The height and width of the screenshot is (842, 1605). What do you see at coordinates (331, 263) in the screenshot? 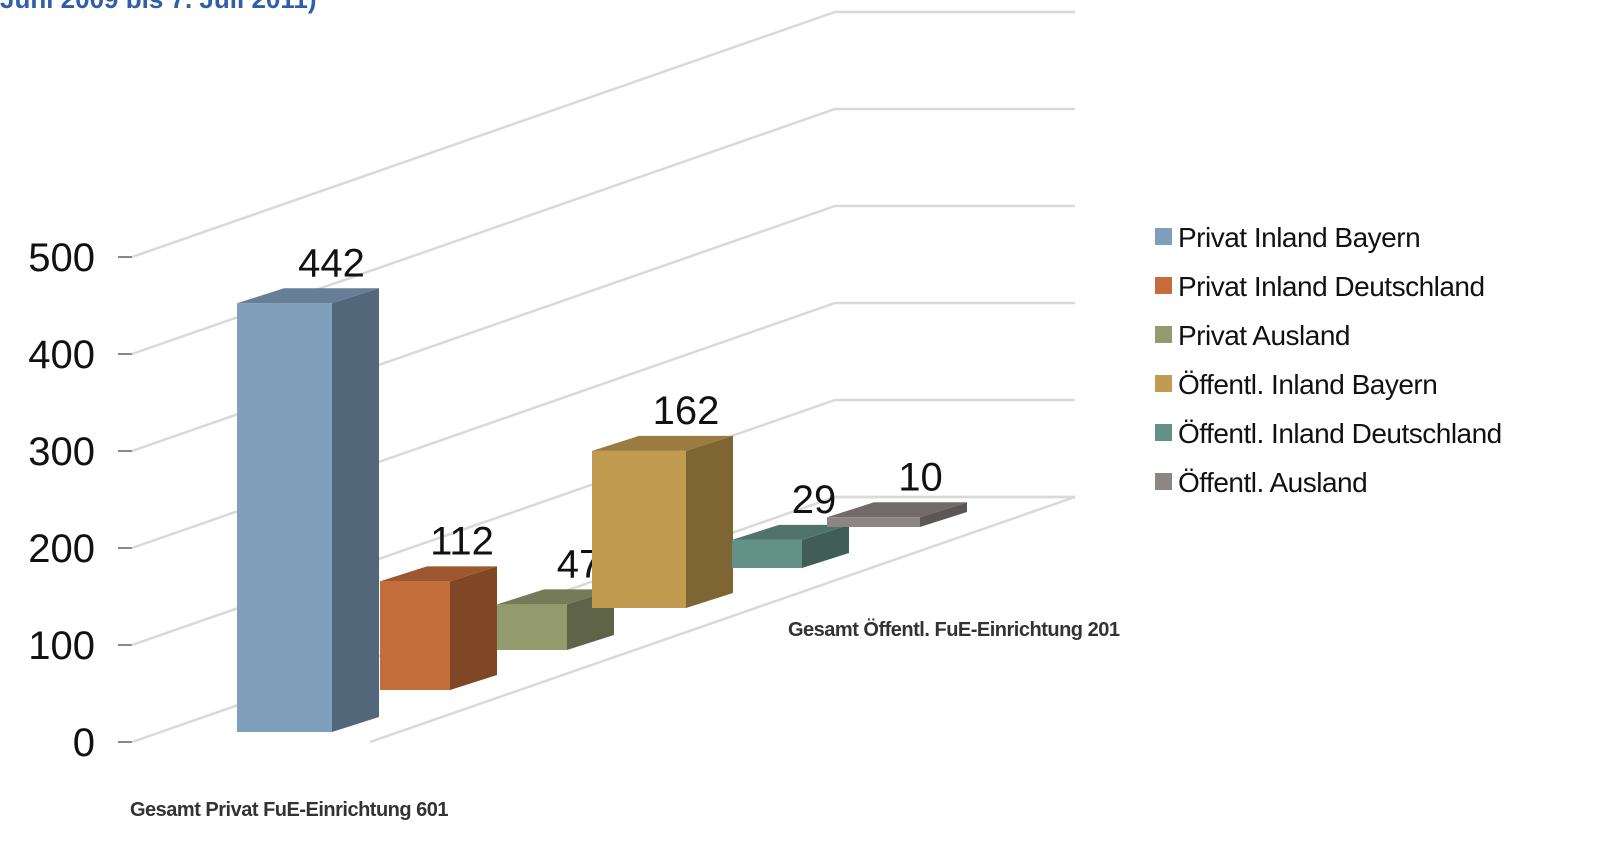
I see `data-label: 442` at bounding box center [331, 263].